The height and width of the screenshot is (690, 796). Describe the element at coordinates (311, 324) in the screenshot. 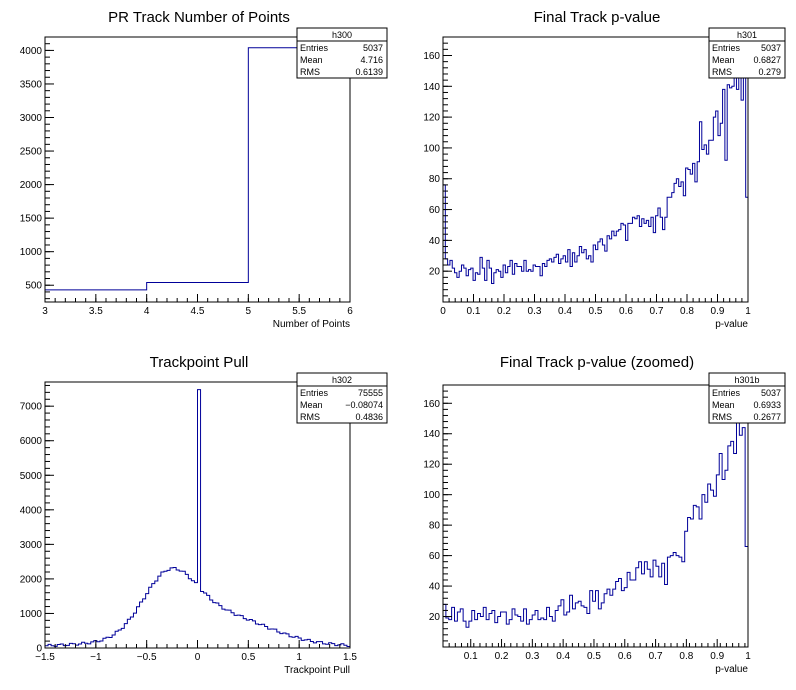

I see `x-axis-label: Number of Points` at that location.